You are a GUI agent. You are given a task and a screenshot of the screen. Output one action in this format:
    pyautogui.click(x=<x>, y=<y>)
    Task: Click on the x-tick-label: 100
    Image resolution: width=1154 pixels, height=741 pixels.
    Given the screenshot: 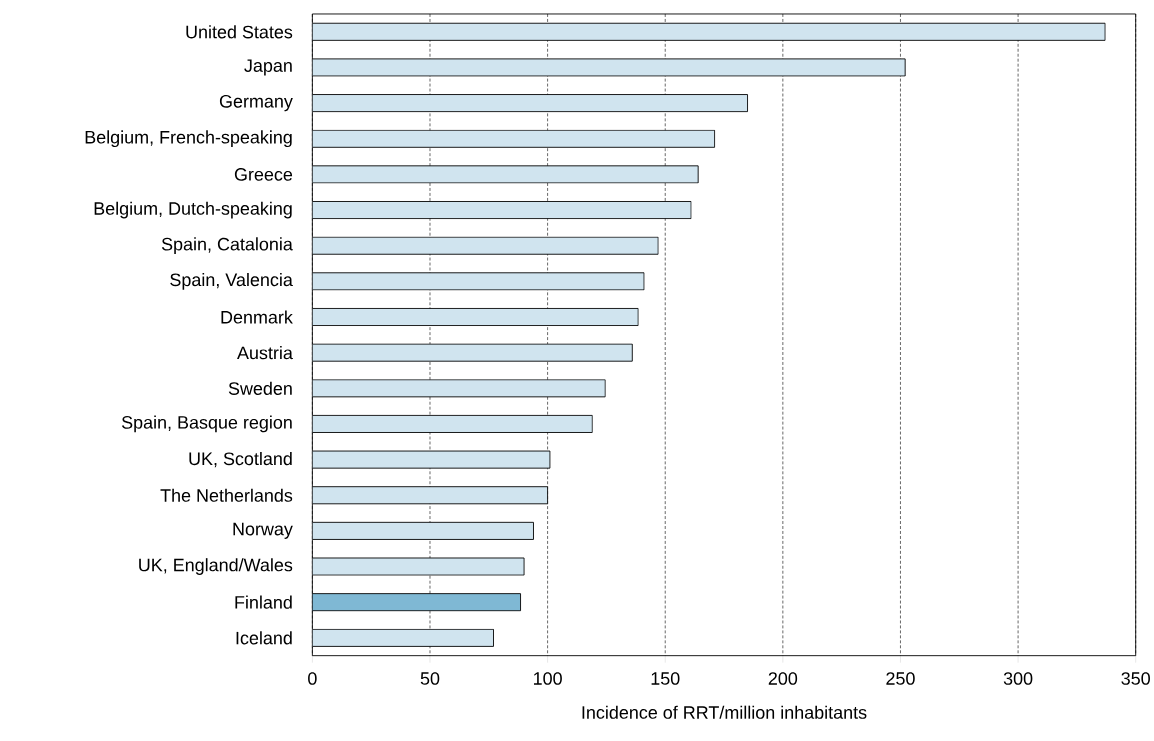 What is the action you would take?
    pyautogui.click(x=547, y=678)
    